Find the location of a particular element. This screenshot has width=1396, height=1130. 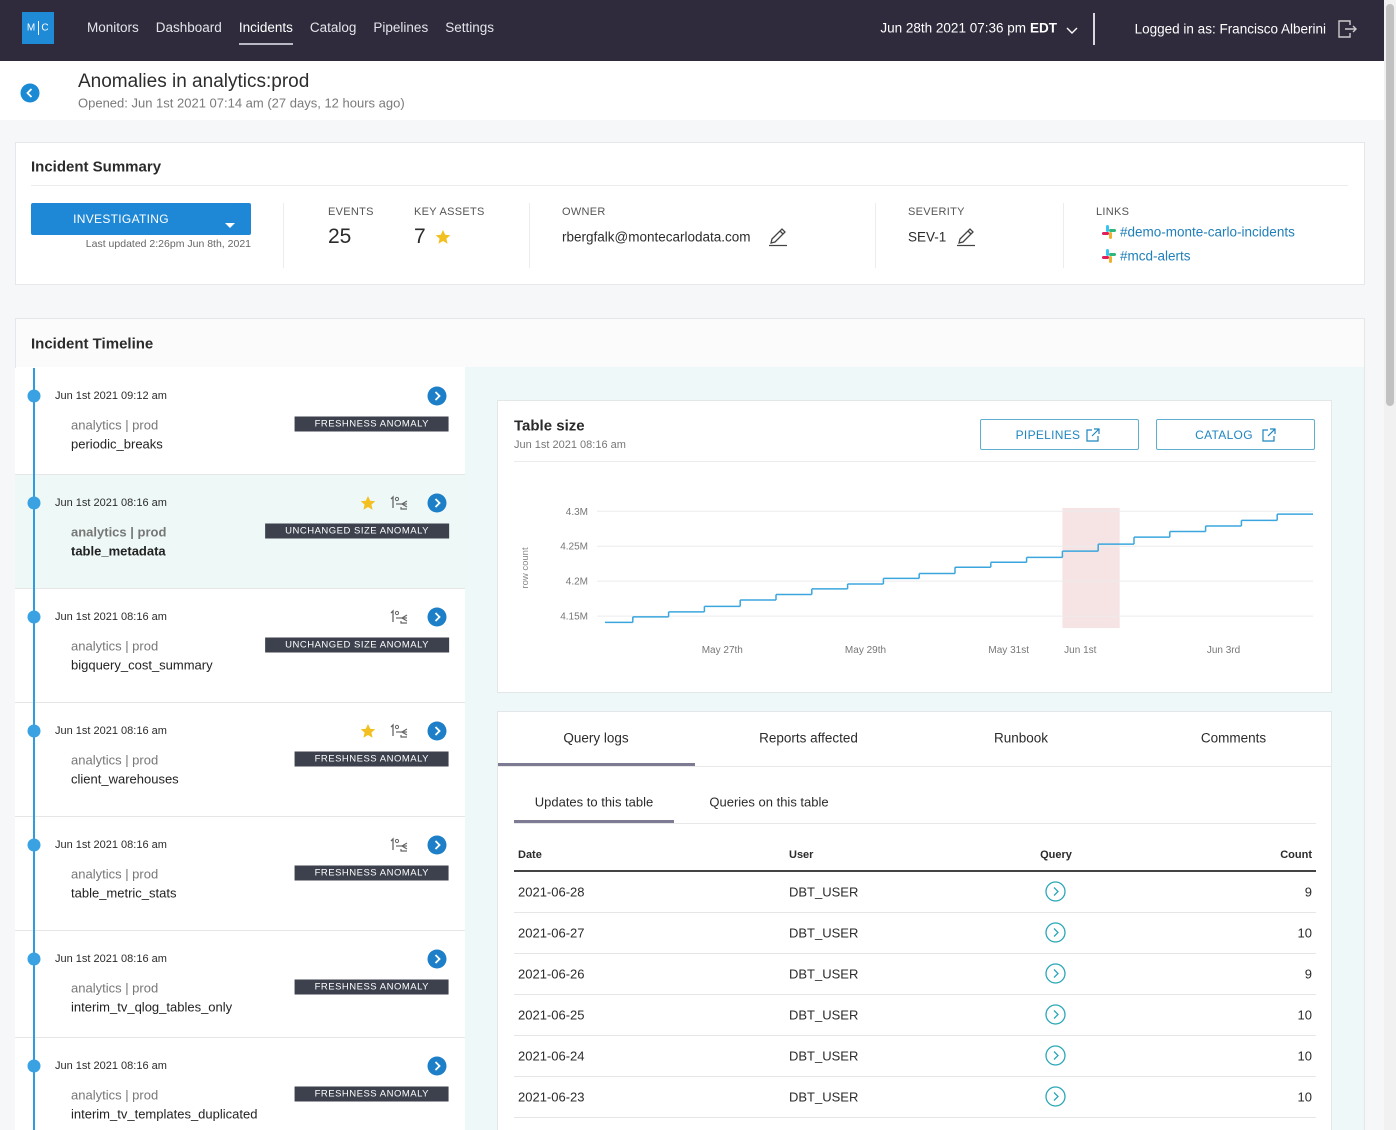

chart-subtitle: Jun 1st 2021 08:16 am is located at coordinates (570, 445).